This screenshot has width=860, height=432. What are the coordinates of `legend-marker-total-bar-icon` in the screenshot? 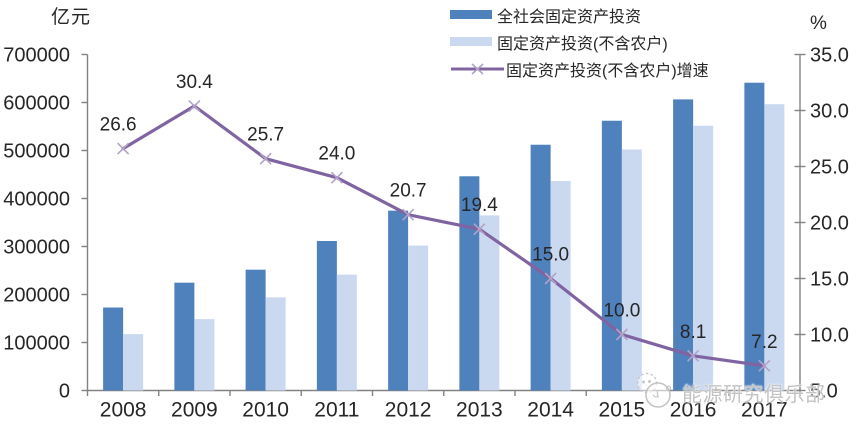 It's located at (471, 14).